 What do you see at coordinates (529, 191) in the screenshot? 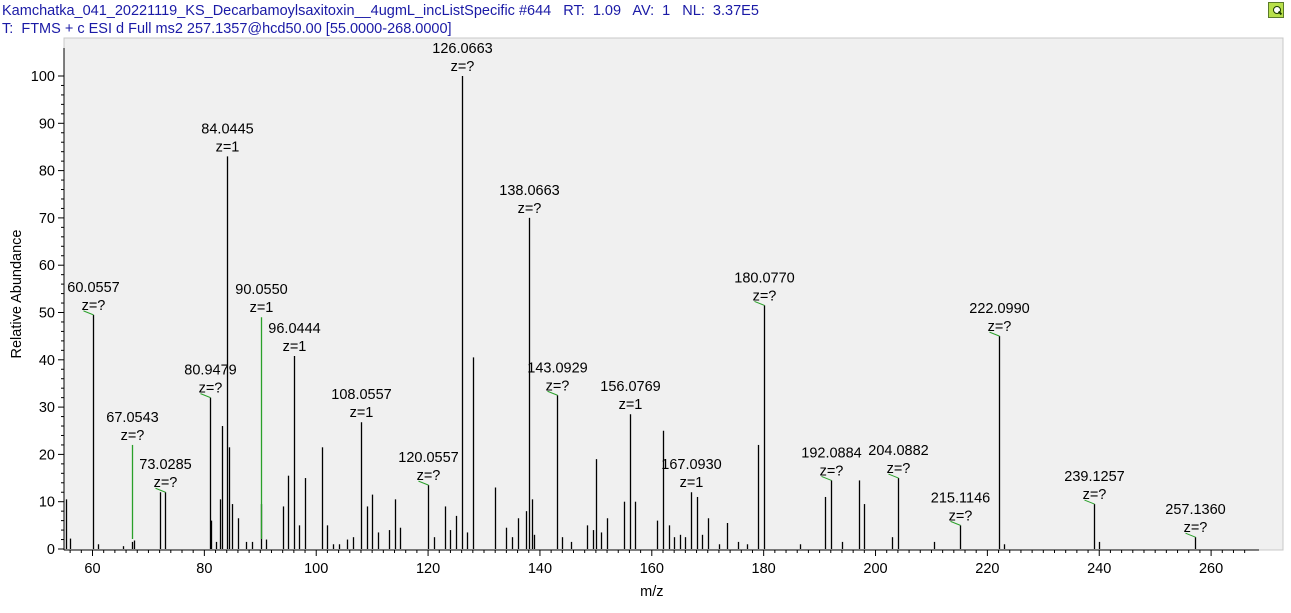
I see `peak-mz-label: 138.0663` at bounding box center [529, 191].